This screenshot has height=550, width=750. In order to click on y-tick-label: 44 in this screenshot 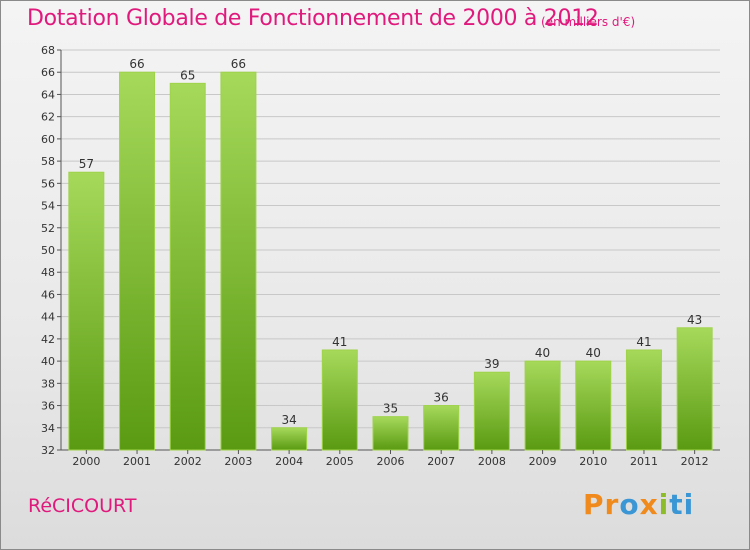, I will do `click(48, 317)`.